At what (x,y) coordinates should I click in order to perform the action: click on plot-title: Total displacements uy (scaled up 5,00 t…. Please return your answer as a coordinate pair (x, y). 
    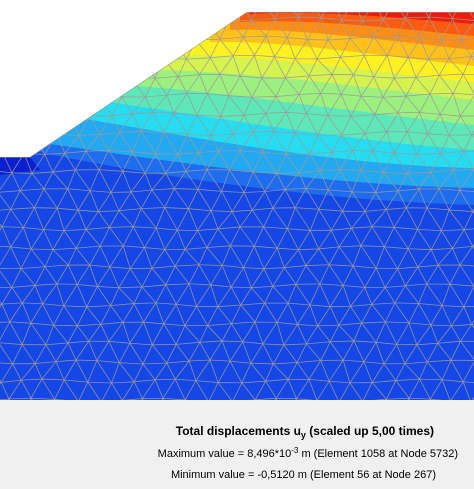
    Looking at the image, I should click on (304, 432).